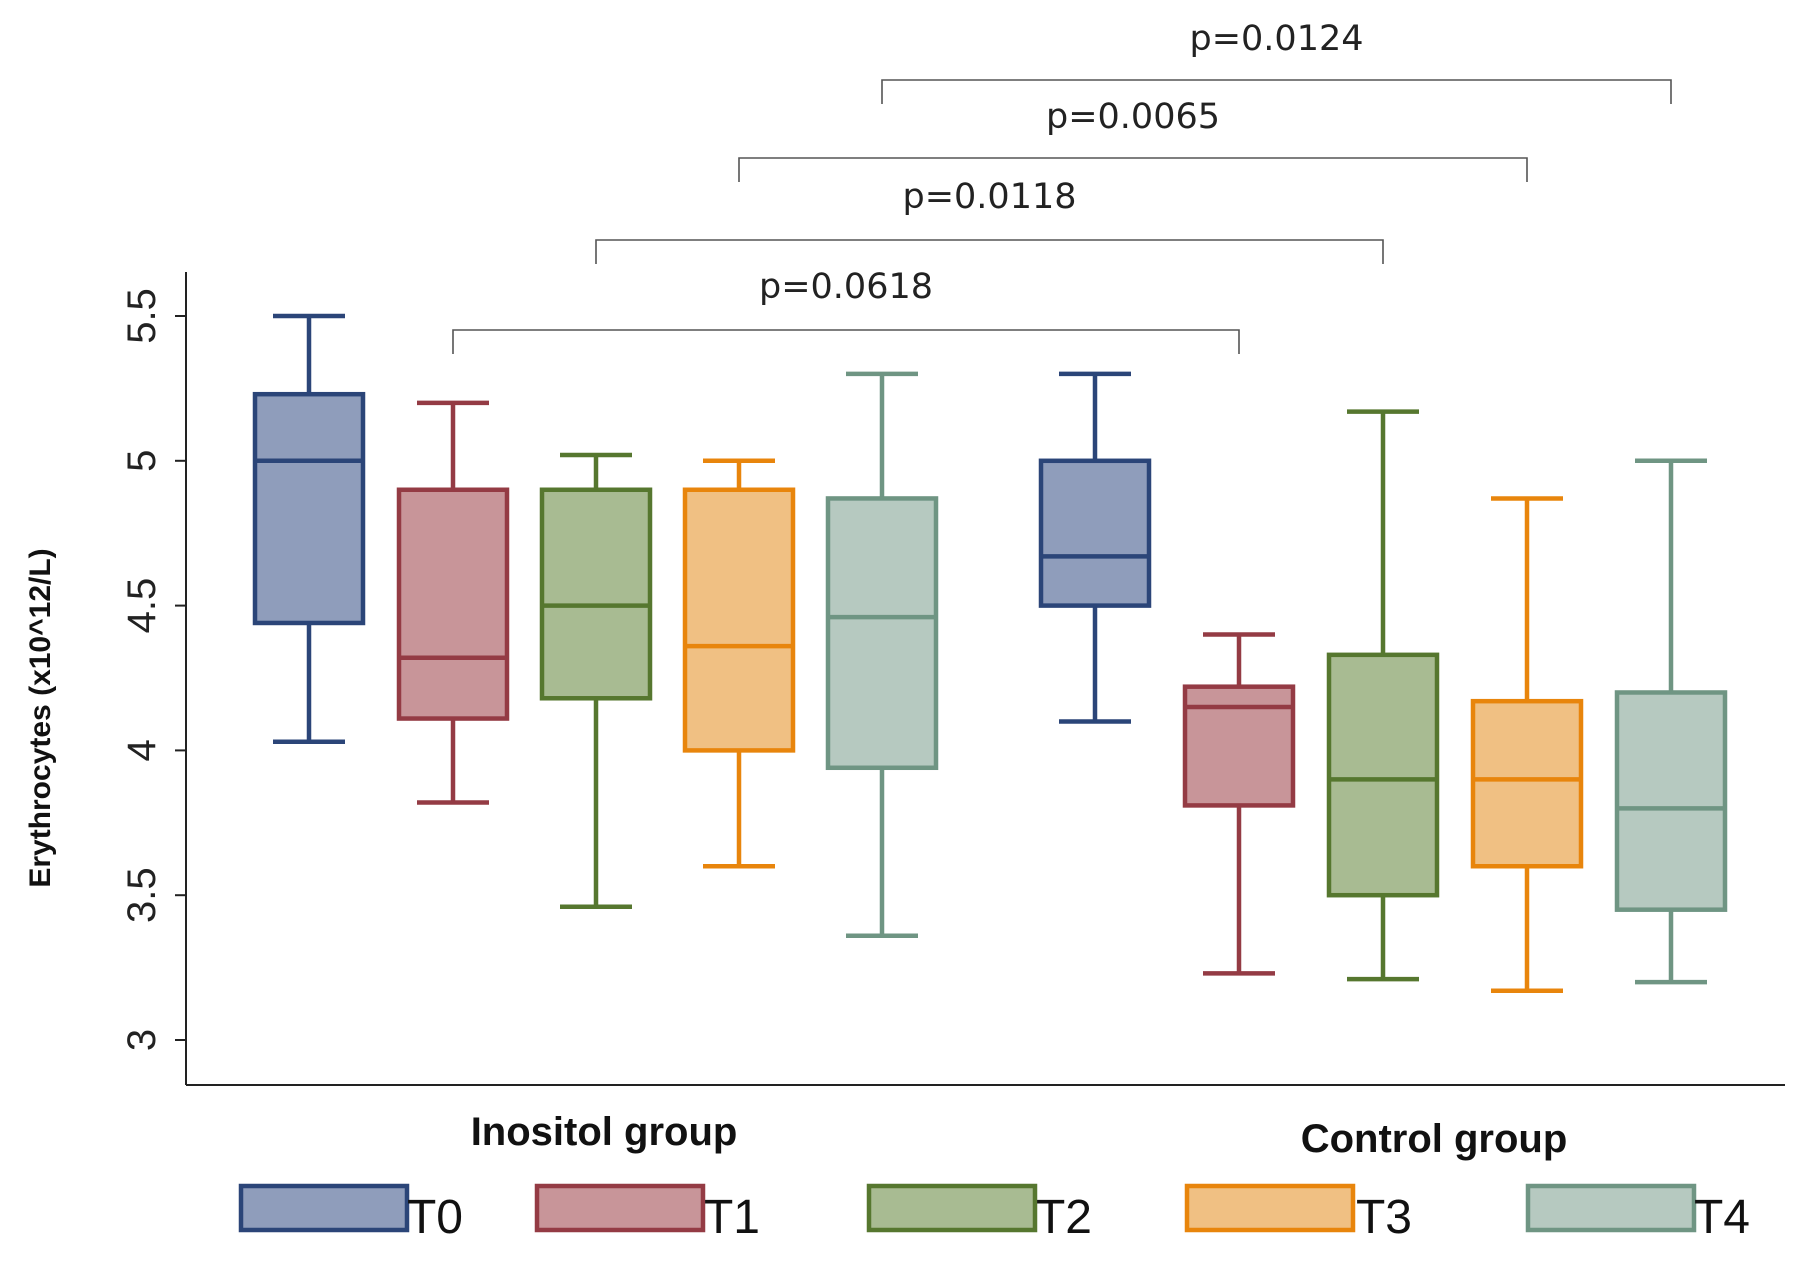  I want to click on box-control-T0, so click(1095, 547).